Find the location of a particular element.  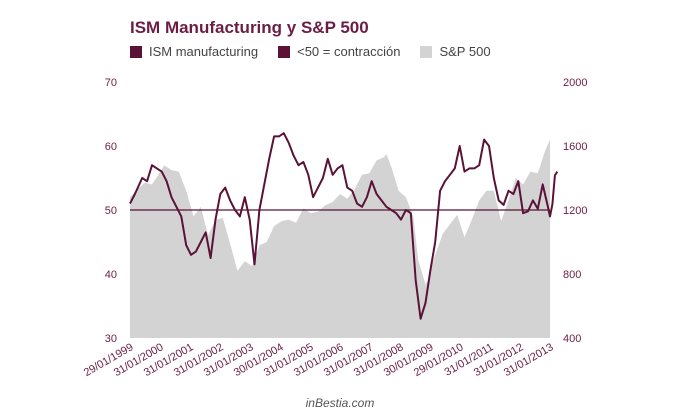

y-right-tick-label: 800 is located at coordinates (572, 275).